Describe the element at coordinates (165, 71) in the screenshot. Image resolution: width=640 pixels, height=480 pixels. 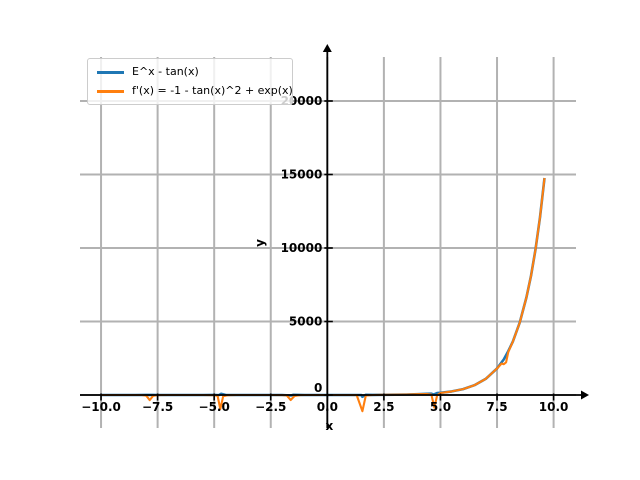
I see `legend-label: E^x - tan(x)` at that location.